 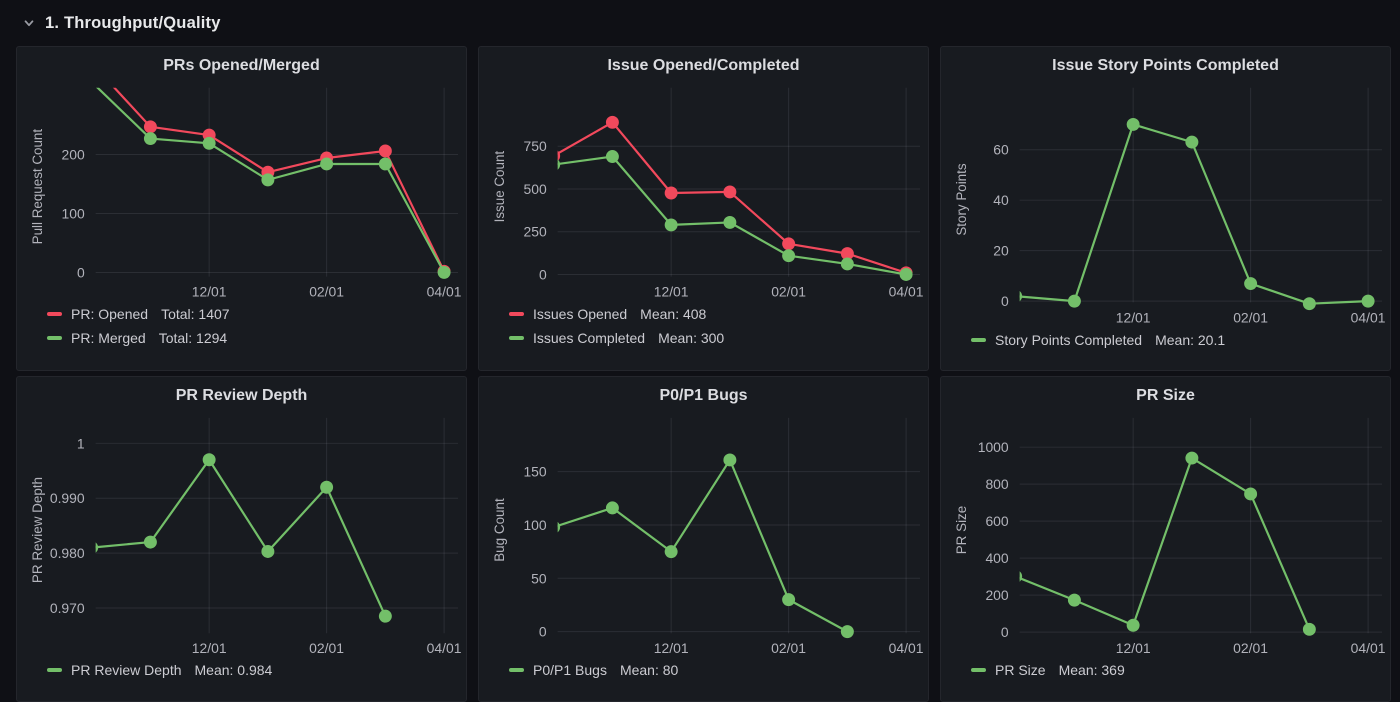 What do you see at coordinates (499, 530) in the screenshot?
I see `y-axis-title: Bug Count` at bounding box center [499, 530].